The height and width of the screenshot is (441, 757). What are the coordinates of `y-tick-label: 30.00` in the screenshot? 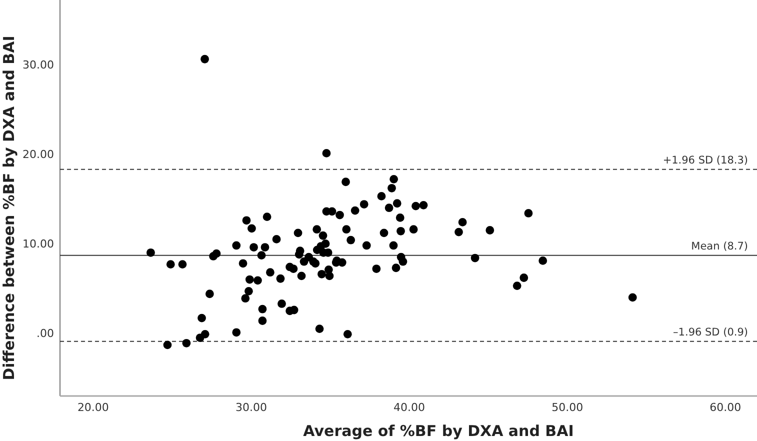 It's located at (38, 65).